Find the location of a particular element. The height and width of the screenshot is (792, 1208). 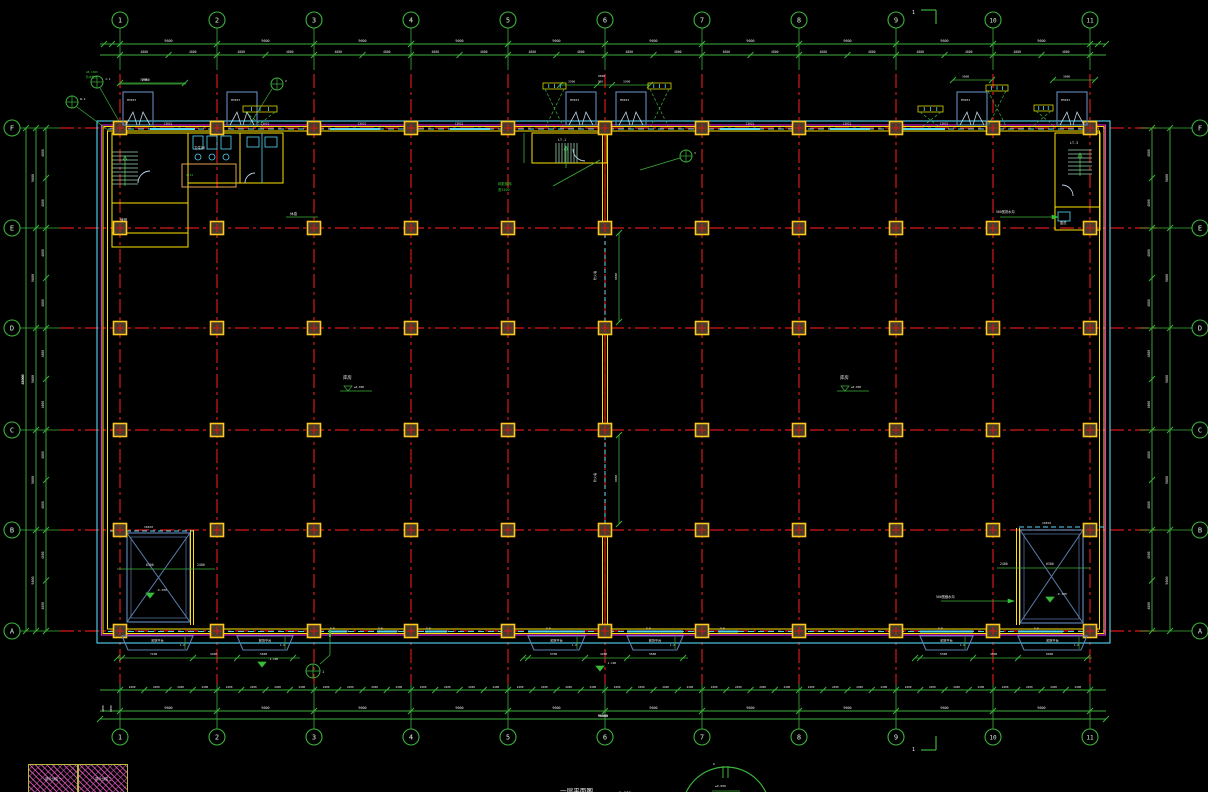

axis-bubble-right-E: E is located at coordinates (1199, 228).